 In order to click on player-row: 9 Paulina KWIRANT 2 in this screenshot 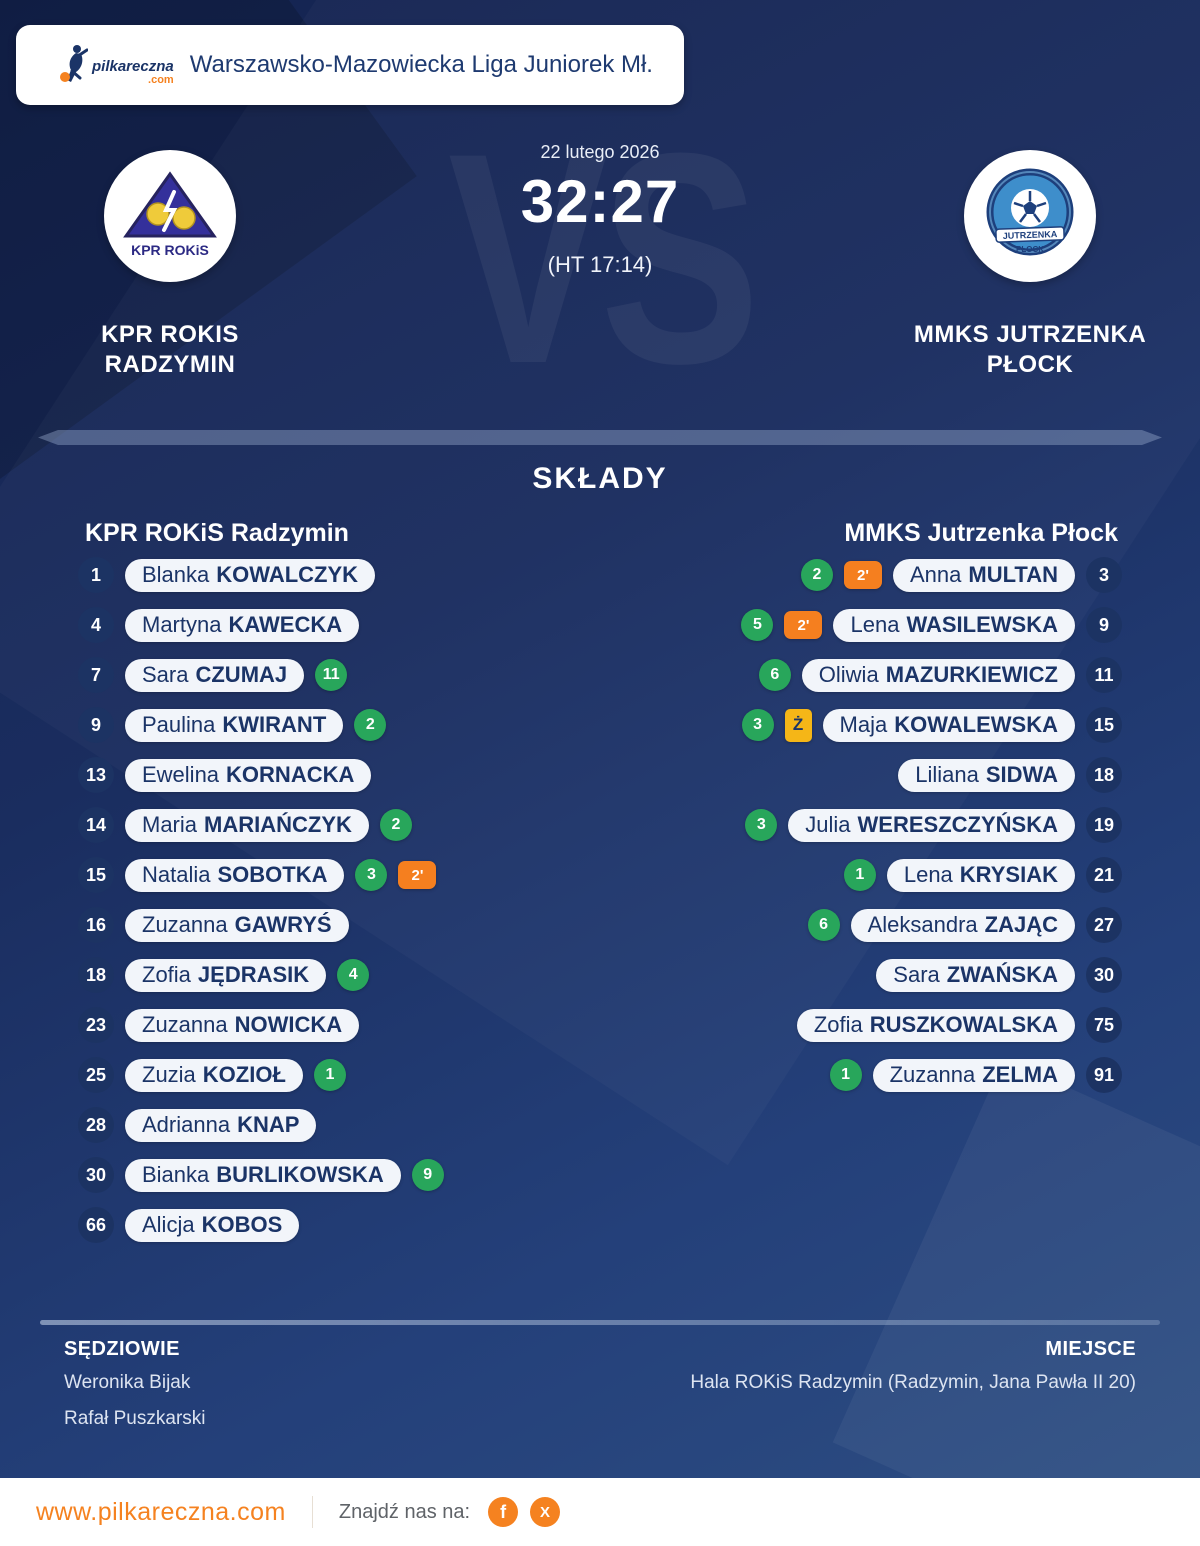, I will do `click(320, 725)`.